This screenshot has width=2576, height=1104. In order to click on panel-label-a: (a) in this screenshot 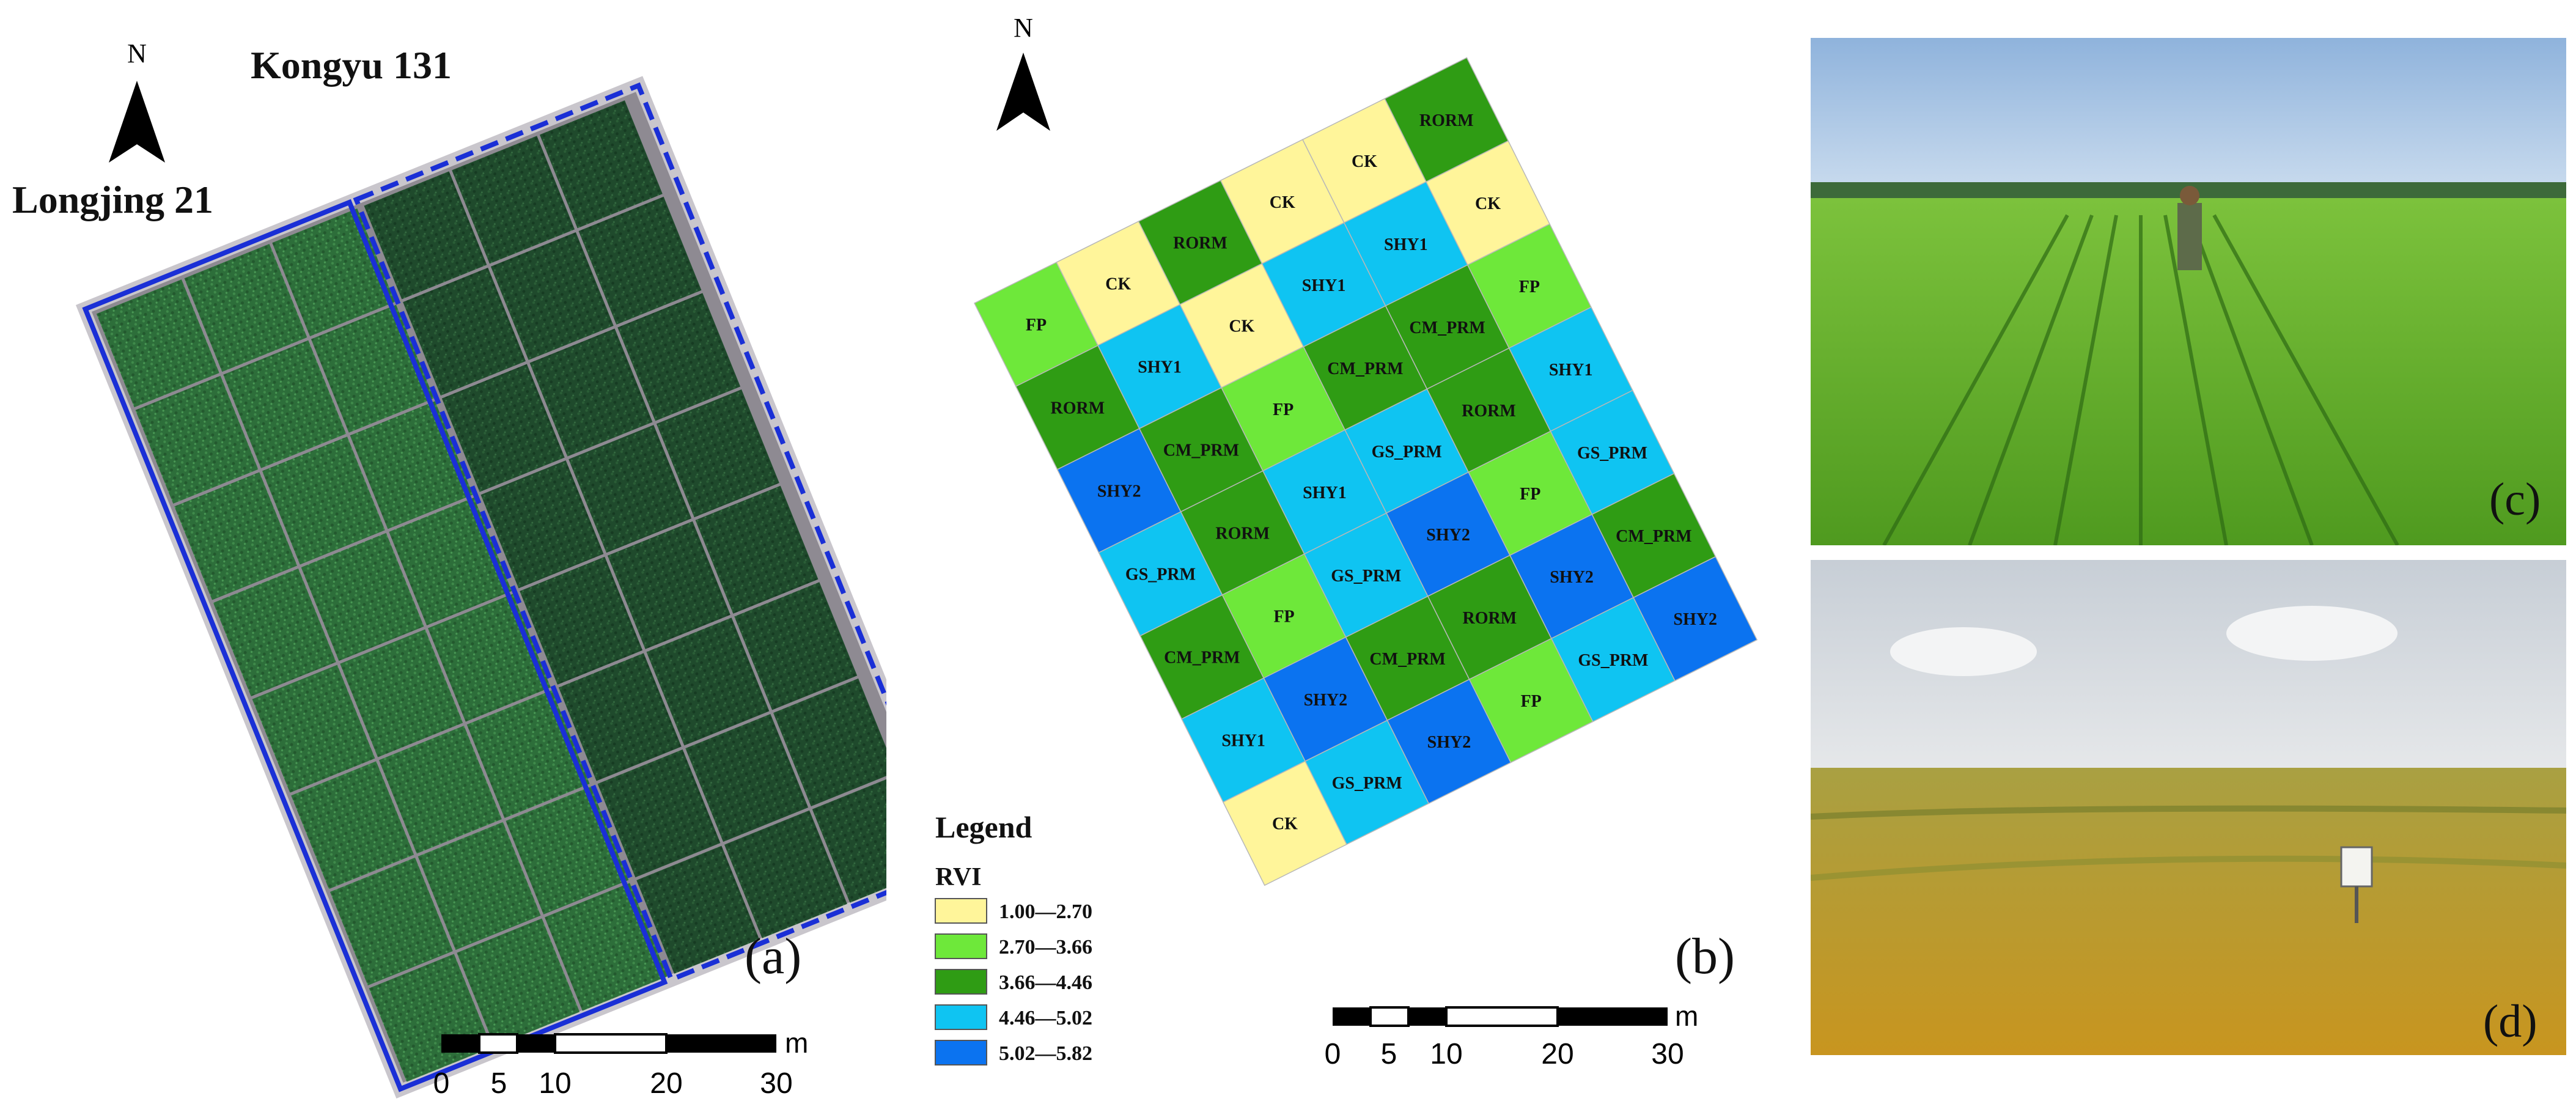, I will do `click(773, 956)`.